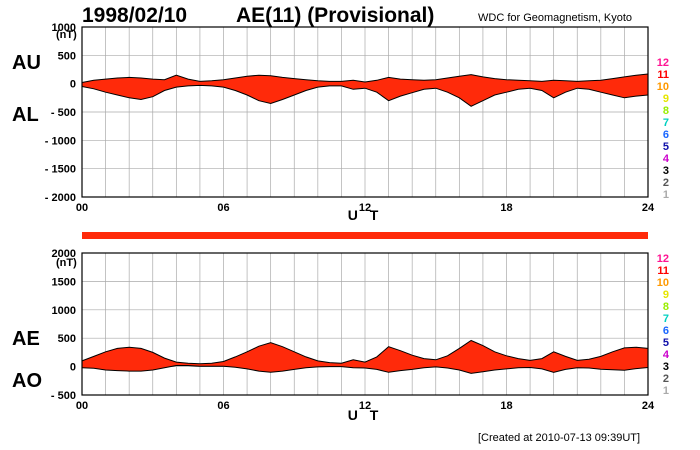  What do you see at coordinates (26, 63) in the screenshot?
I see `au-label: AU` at bounding box center [26, 63].